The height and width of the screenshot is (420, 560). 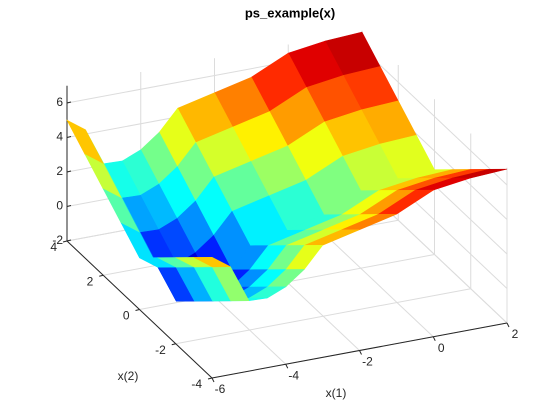 What do you see at coordinates (59, 206) in the screenshot?
I see `z-tick-label: 0` at bounding box center [59, 206].